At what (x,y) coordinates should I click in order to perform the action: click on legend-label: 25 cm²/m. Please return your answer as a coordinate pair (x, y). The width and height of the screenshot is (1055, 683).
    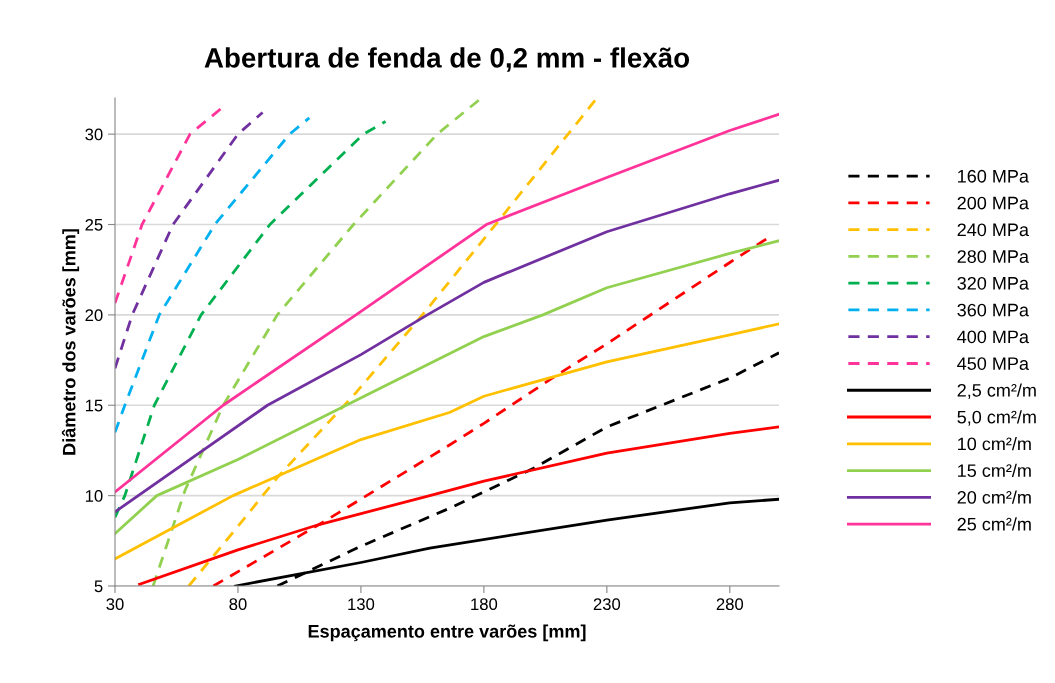
    Looking at the image, I should click on (994, 524).